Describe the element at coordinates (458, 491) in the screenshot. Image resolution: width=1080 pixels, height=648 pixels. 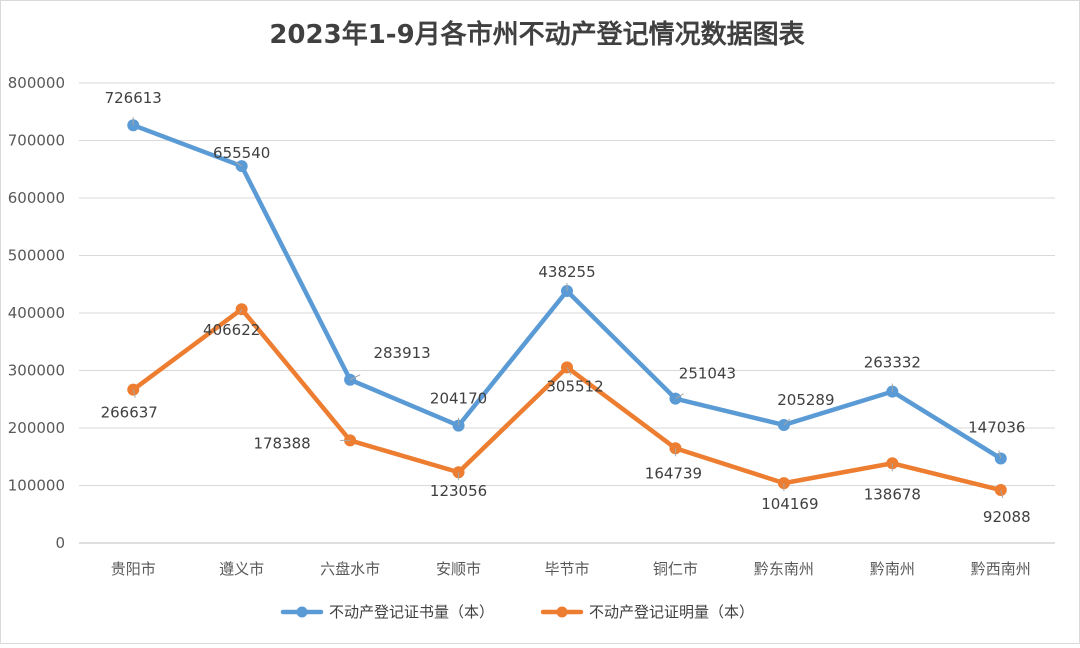
I see `data-label: 123056` at that location.